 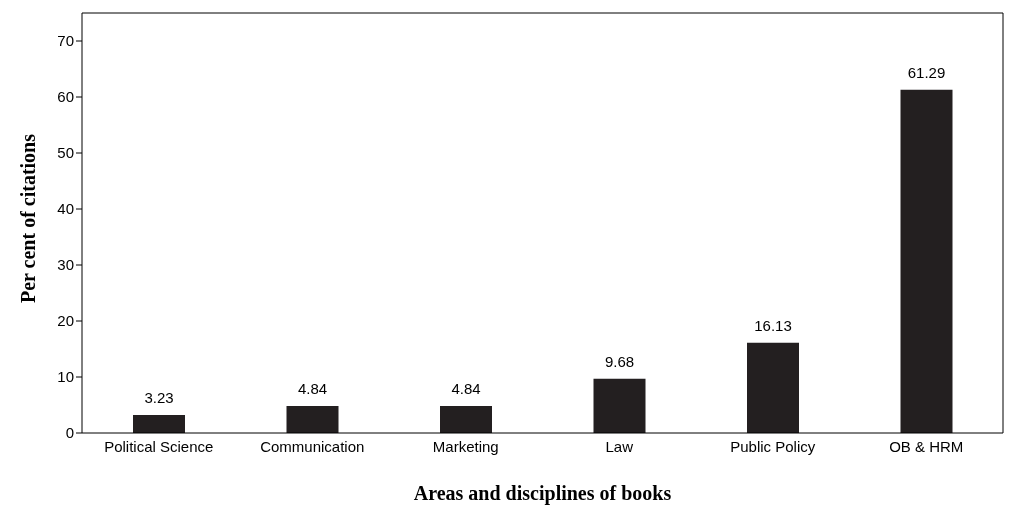 What do you see at coordinates (65, 153) in the screenshot?
I see `y-tick-label: 50` at bounding box center [65, 153].